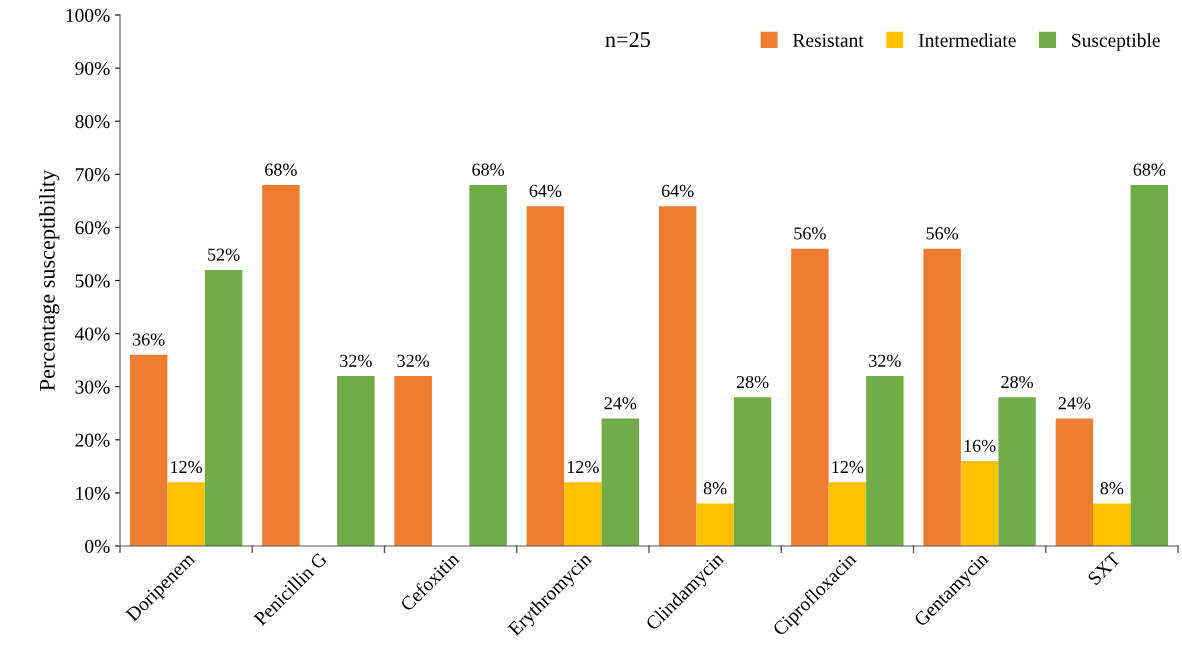 This screenshot has width=1182, height=652. What do you see at coordinates (49, 280) in the screenshot?
I see `y-axis-title: Percentage susceptibility` at bounding box center [49, 280].